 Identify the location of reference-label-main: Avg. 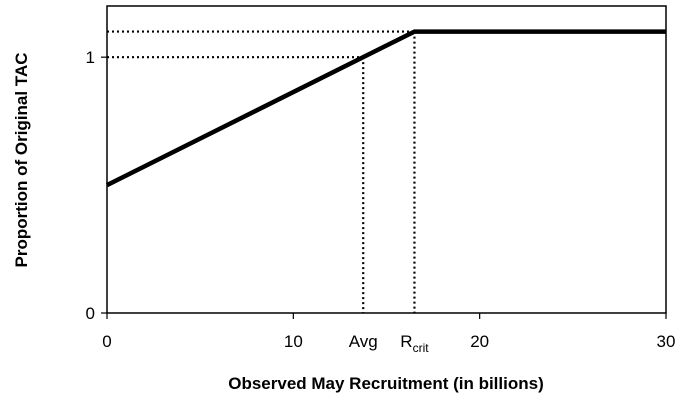
(363, 341).